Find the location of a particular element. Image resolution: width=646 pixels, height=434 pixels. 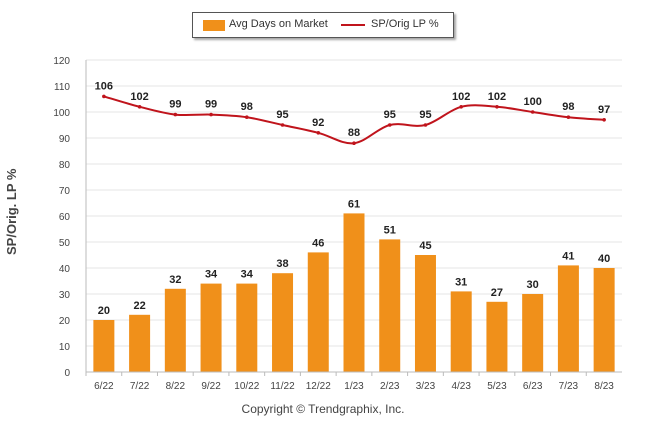

bar-data-label: 31 is located at coordinates (461, 282).